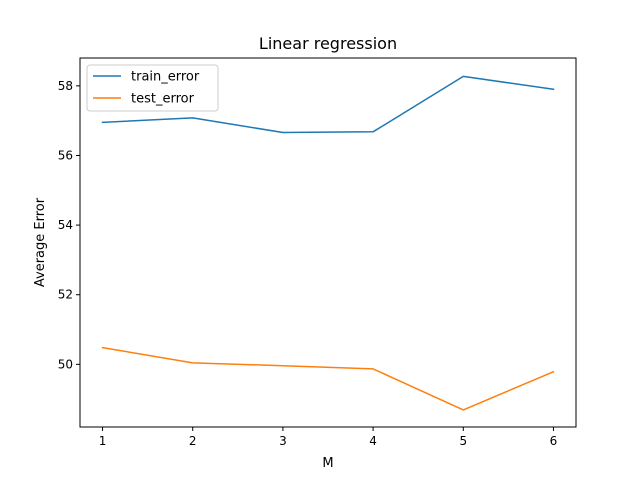 The image size is (640, 480). What do you see at coordinates (373, 441) in the screenshot?
I see `x-tick-label: 4` at bounding box center [373, 441].